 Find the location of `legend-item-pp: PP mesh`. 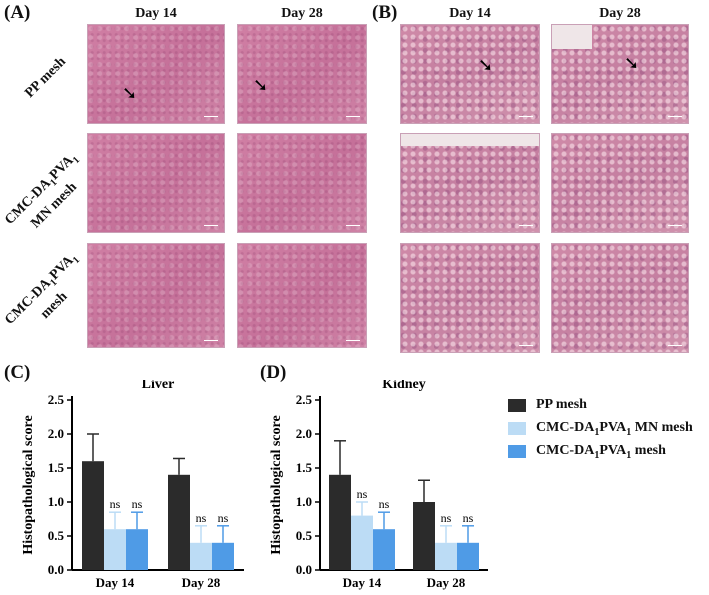

legend-item-pp: PP mesh is located at coordinates (547, 405).